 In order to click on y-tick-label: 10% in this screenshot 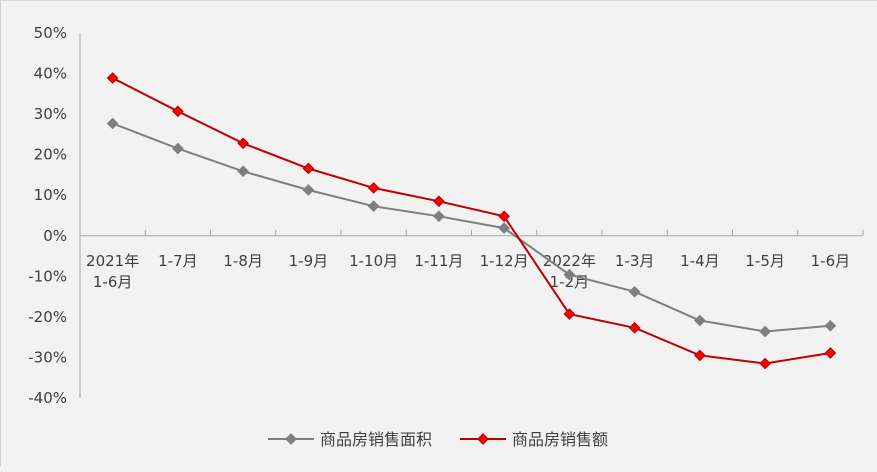, I will do `click(50, 195)`.